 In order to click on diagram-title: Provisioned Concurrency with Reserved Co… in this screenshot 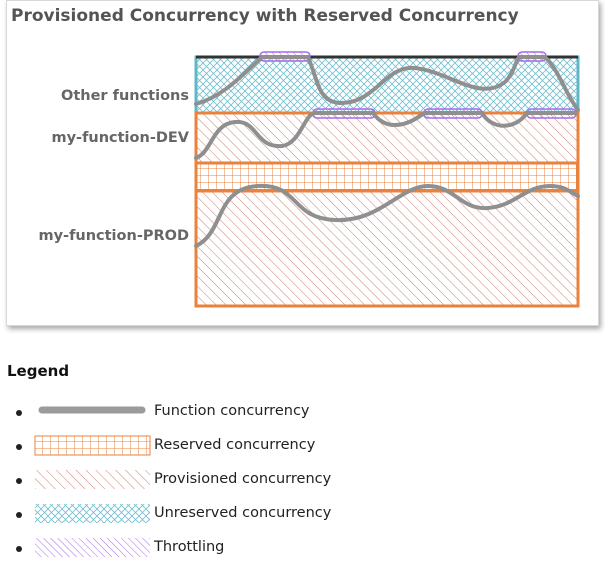, I will do `click(265, 16)`.